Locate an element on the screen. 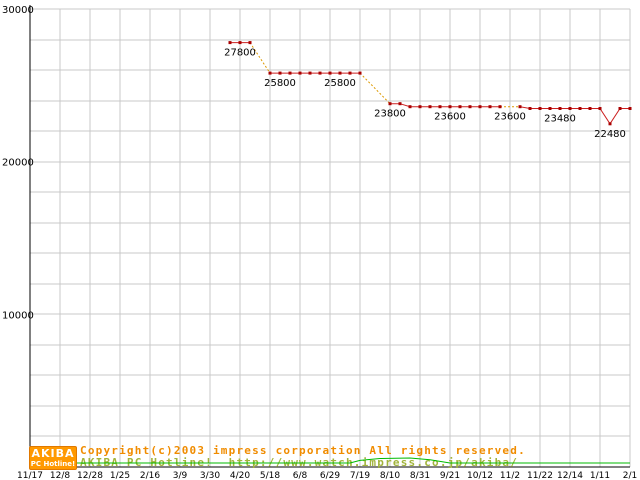  y-axis-labels: 10000 20000 30000 is located at coordinates (18, 163).